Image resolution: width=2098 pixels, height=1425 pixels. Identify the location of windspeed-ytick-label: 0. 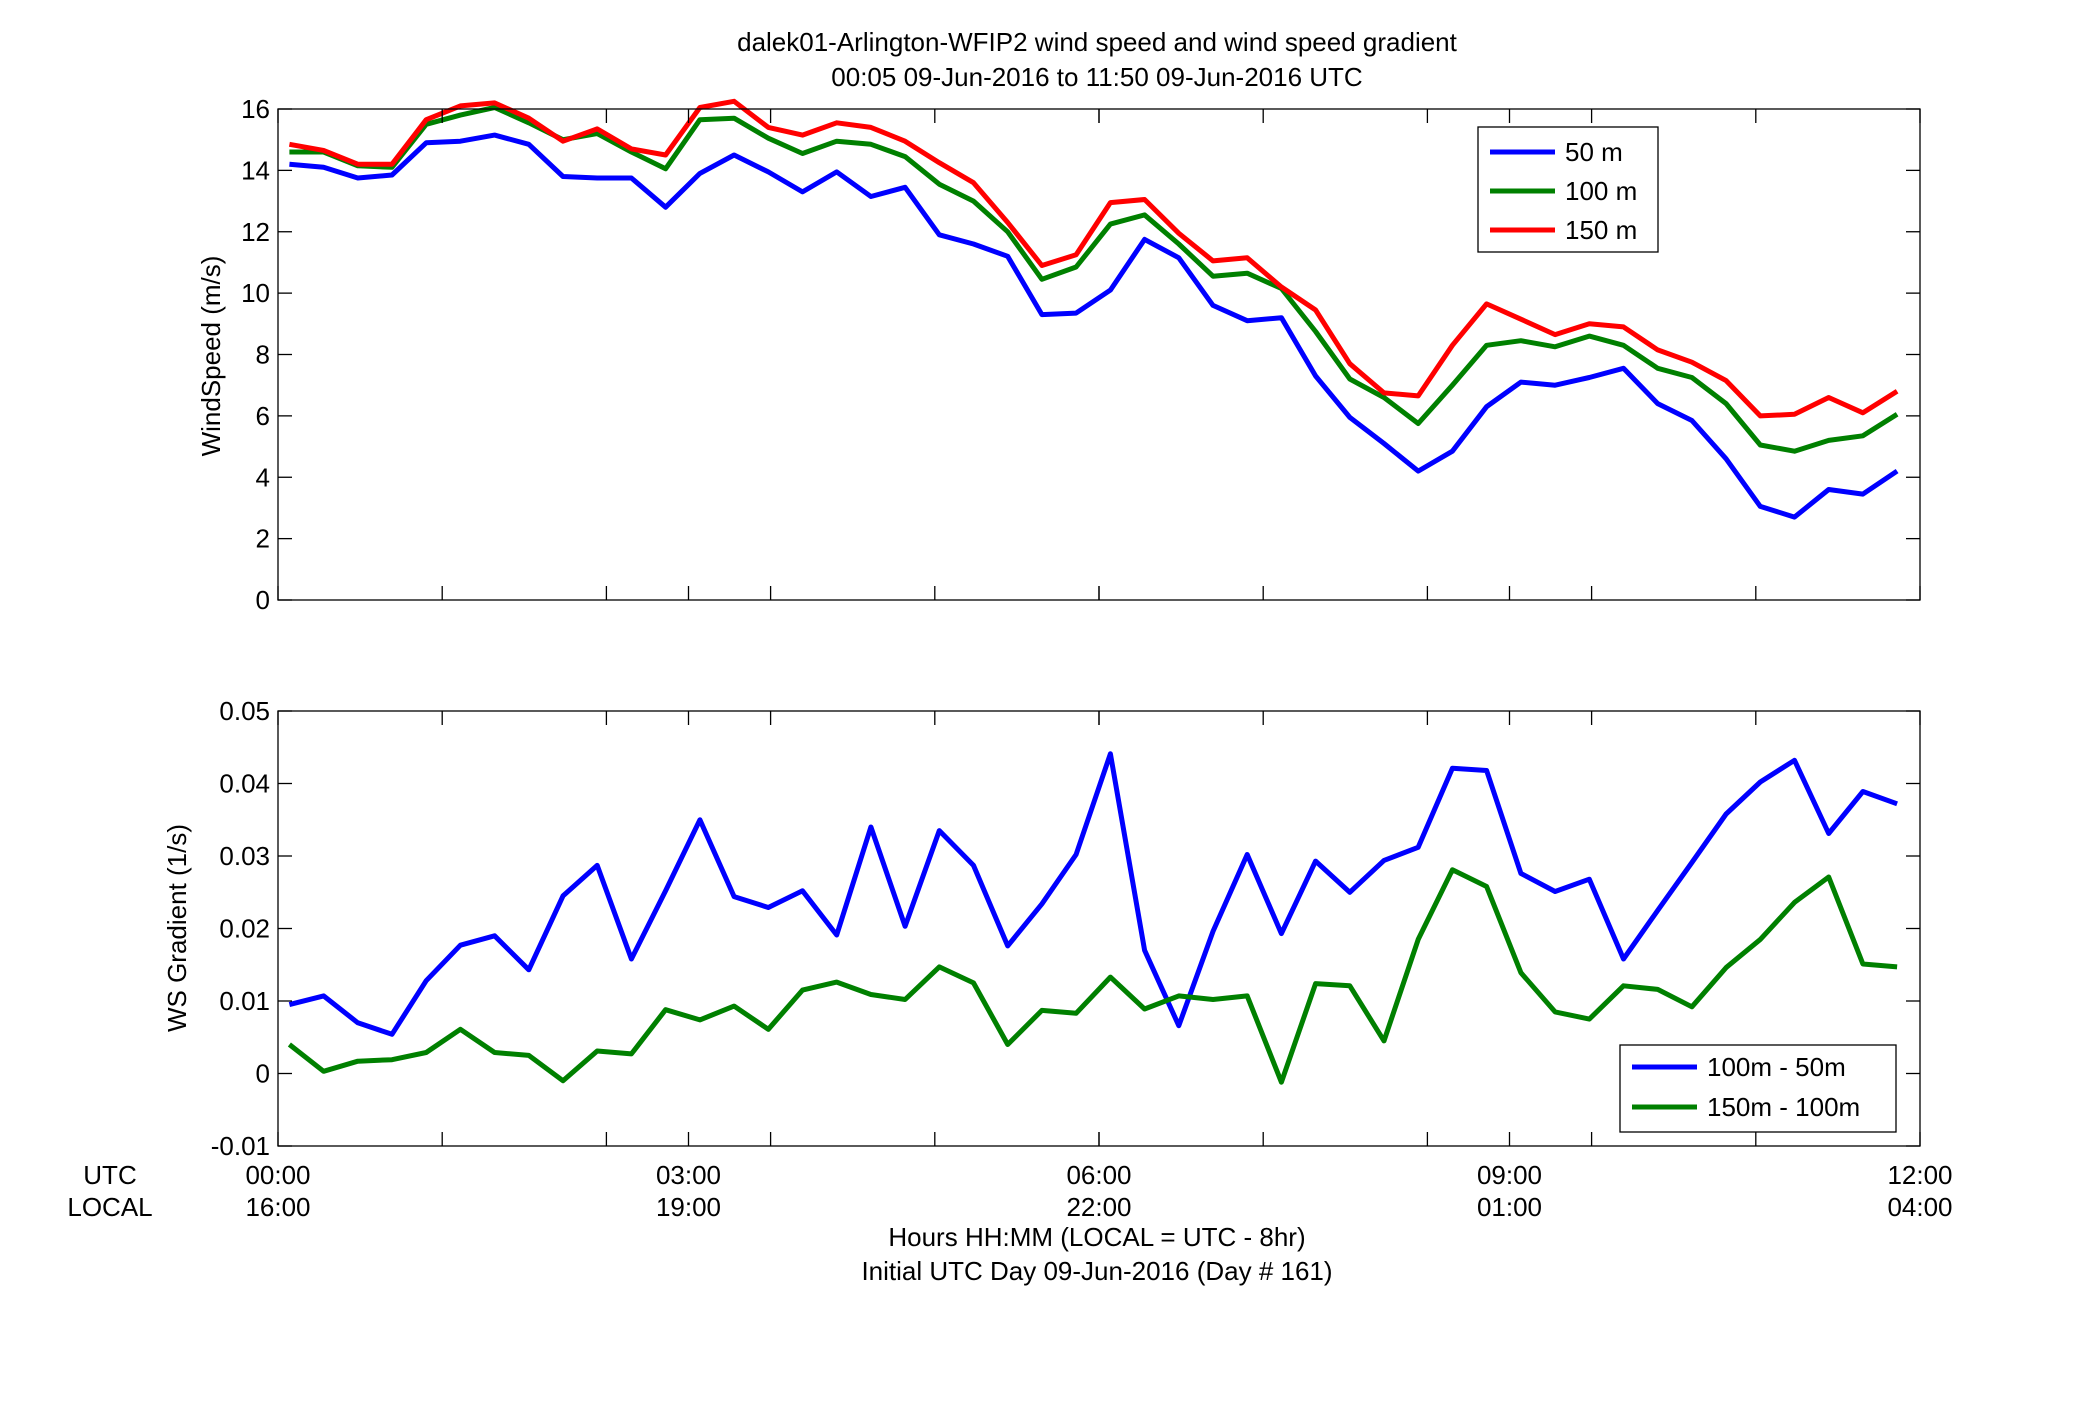
(263, 600).